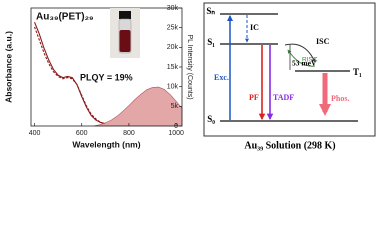  I want to click on x-tick-label: 800, so click(129, 133).